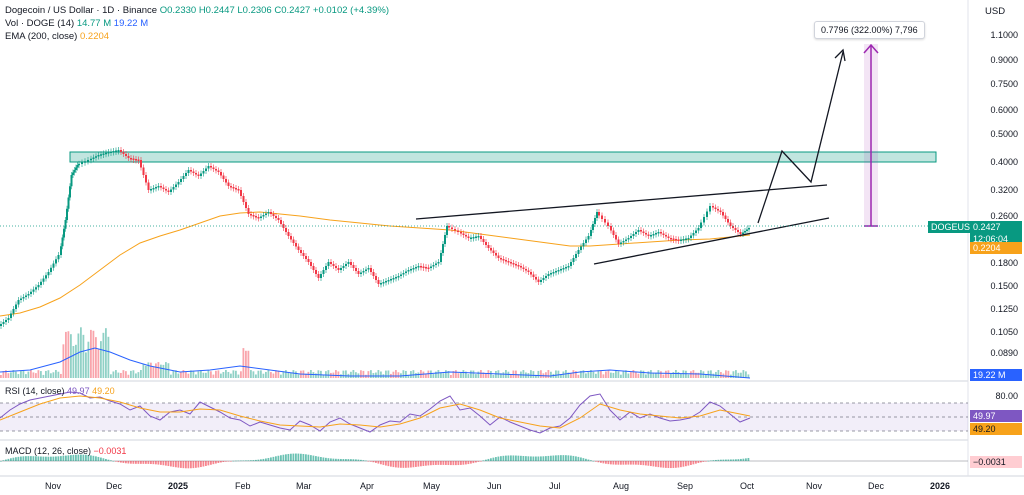  What do you see at coordinates (869, 30) in the screenshot?
I see `projection-callout: 0.7796 (322.00%) 7,796` at bounding box center [869, 30].